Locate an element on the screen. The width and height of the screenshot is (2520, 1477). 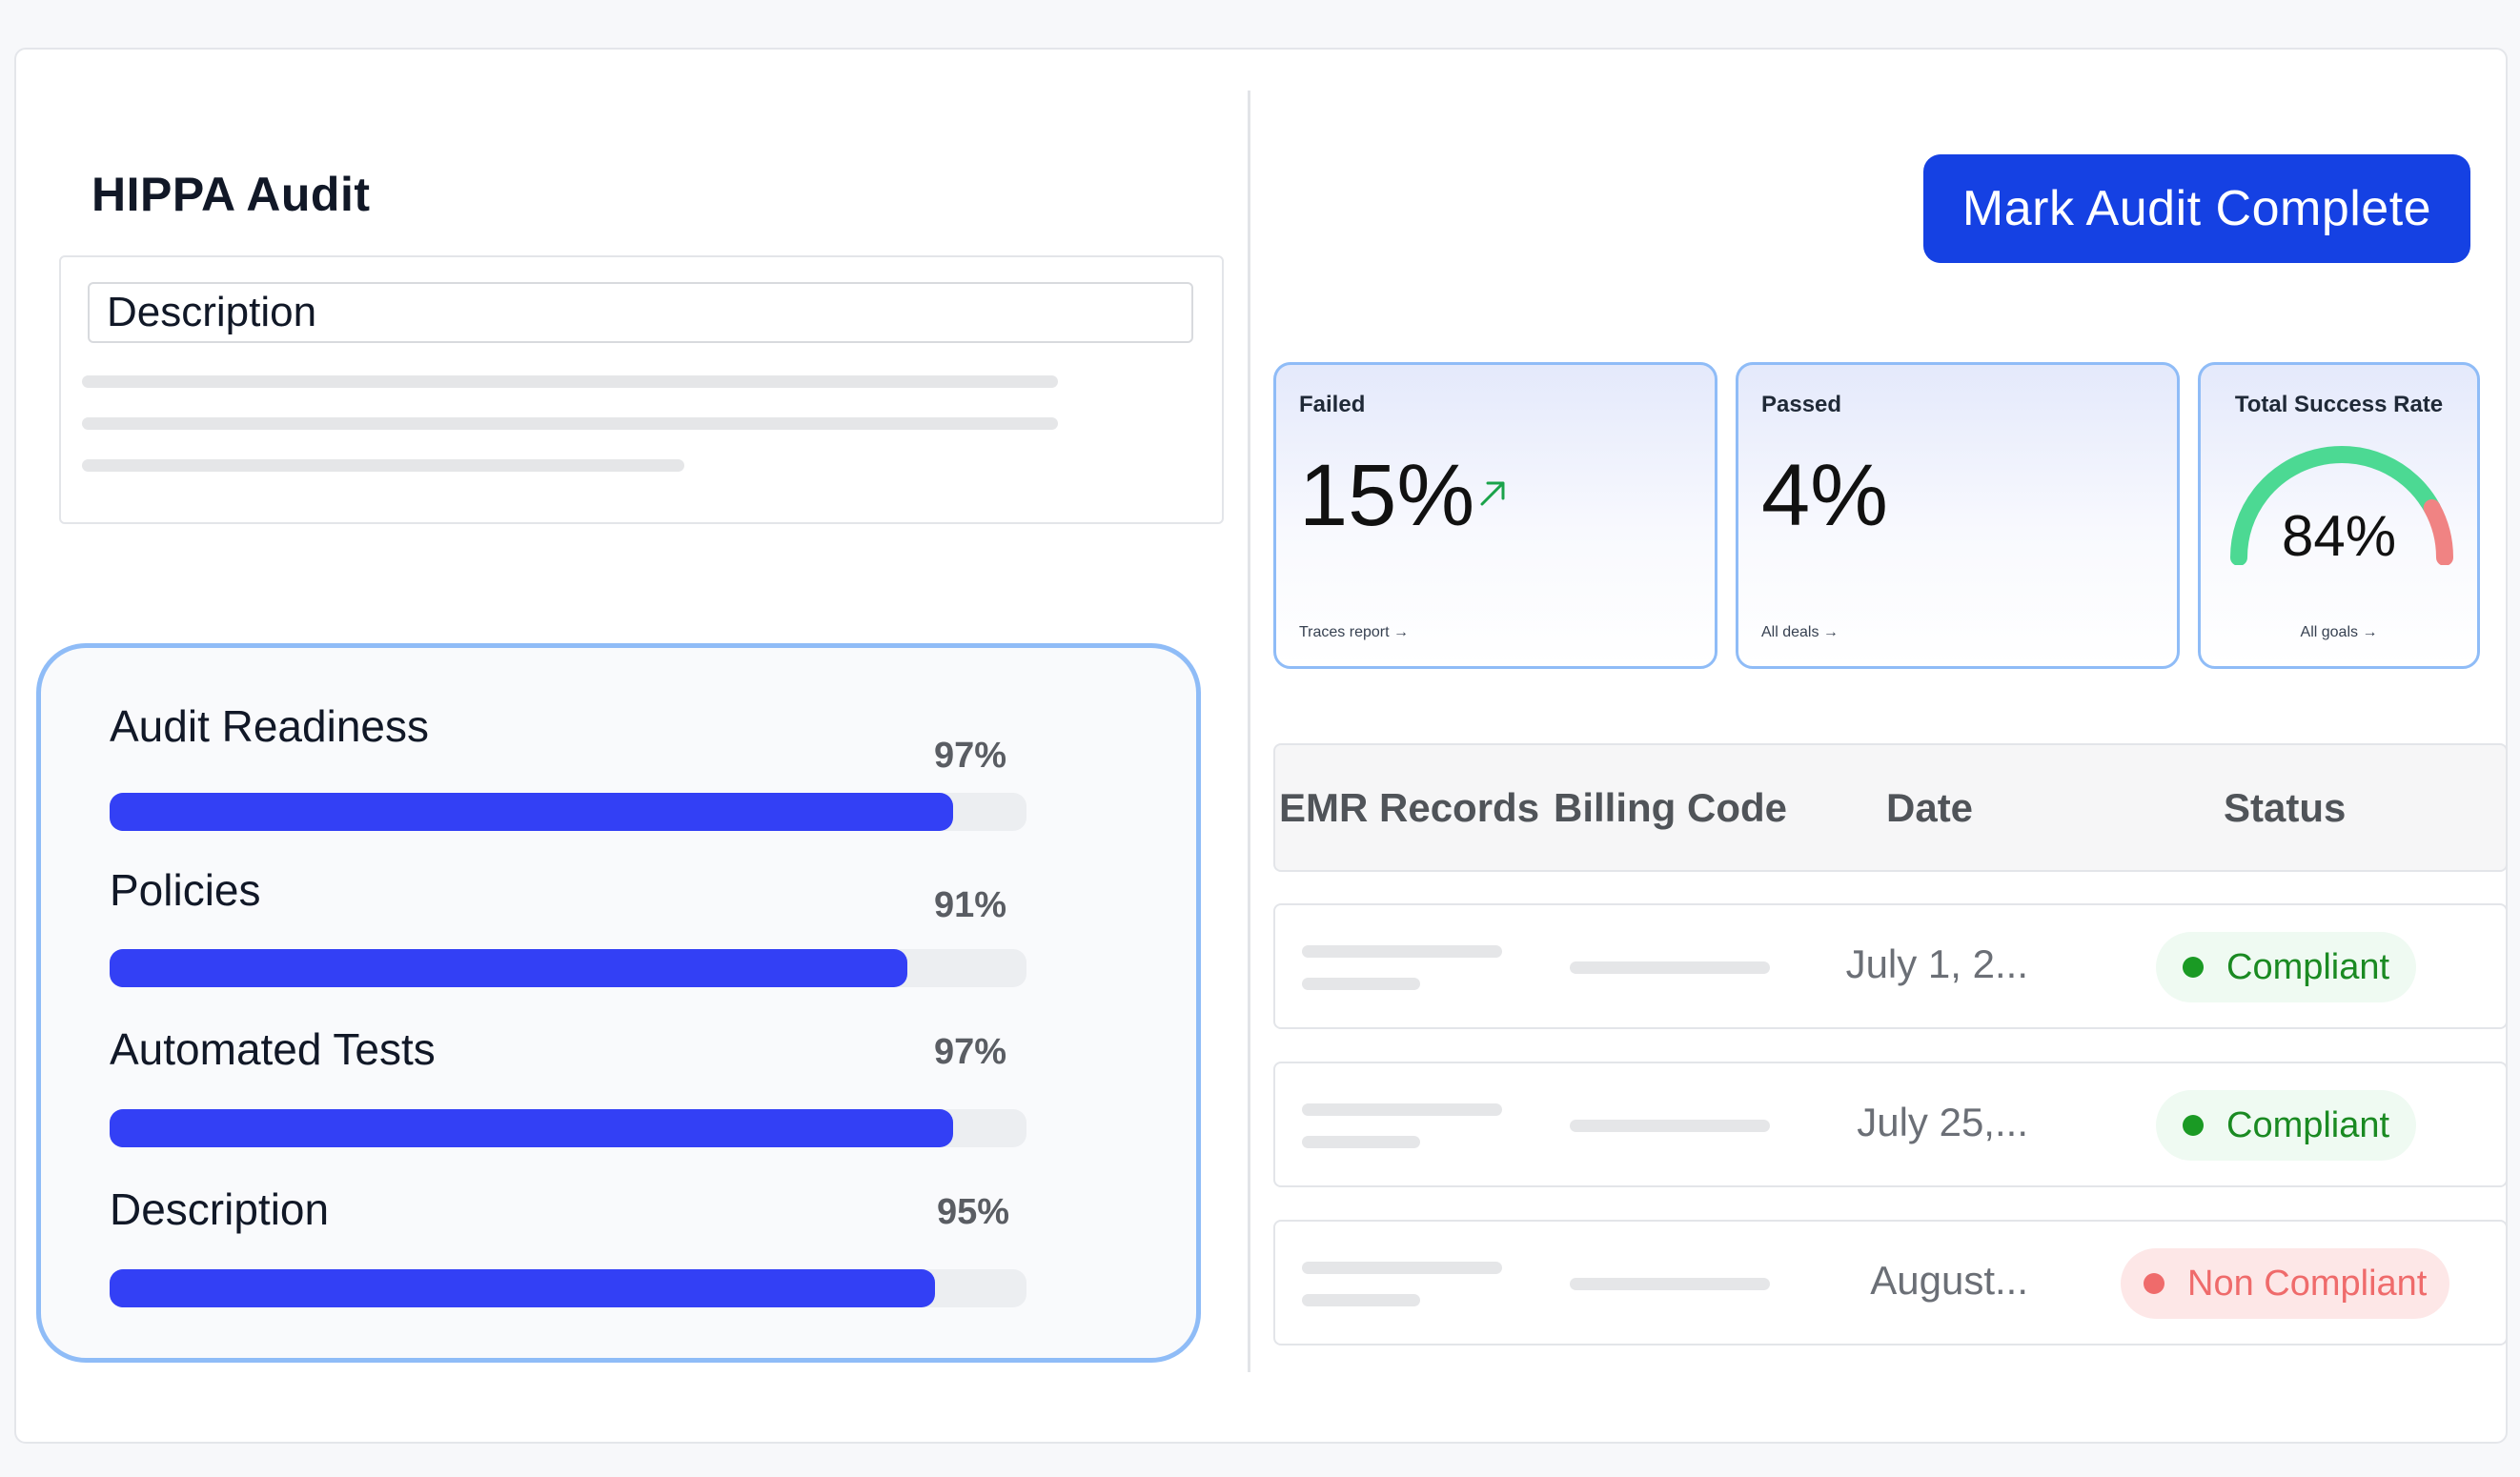
arrow-up-right-icon is located at coordinates (1493, 496).